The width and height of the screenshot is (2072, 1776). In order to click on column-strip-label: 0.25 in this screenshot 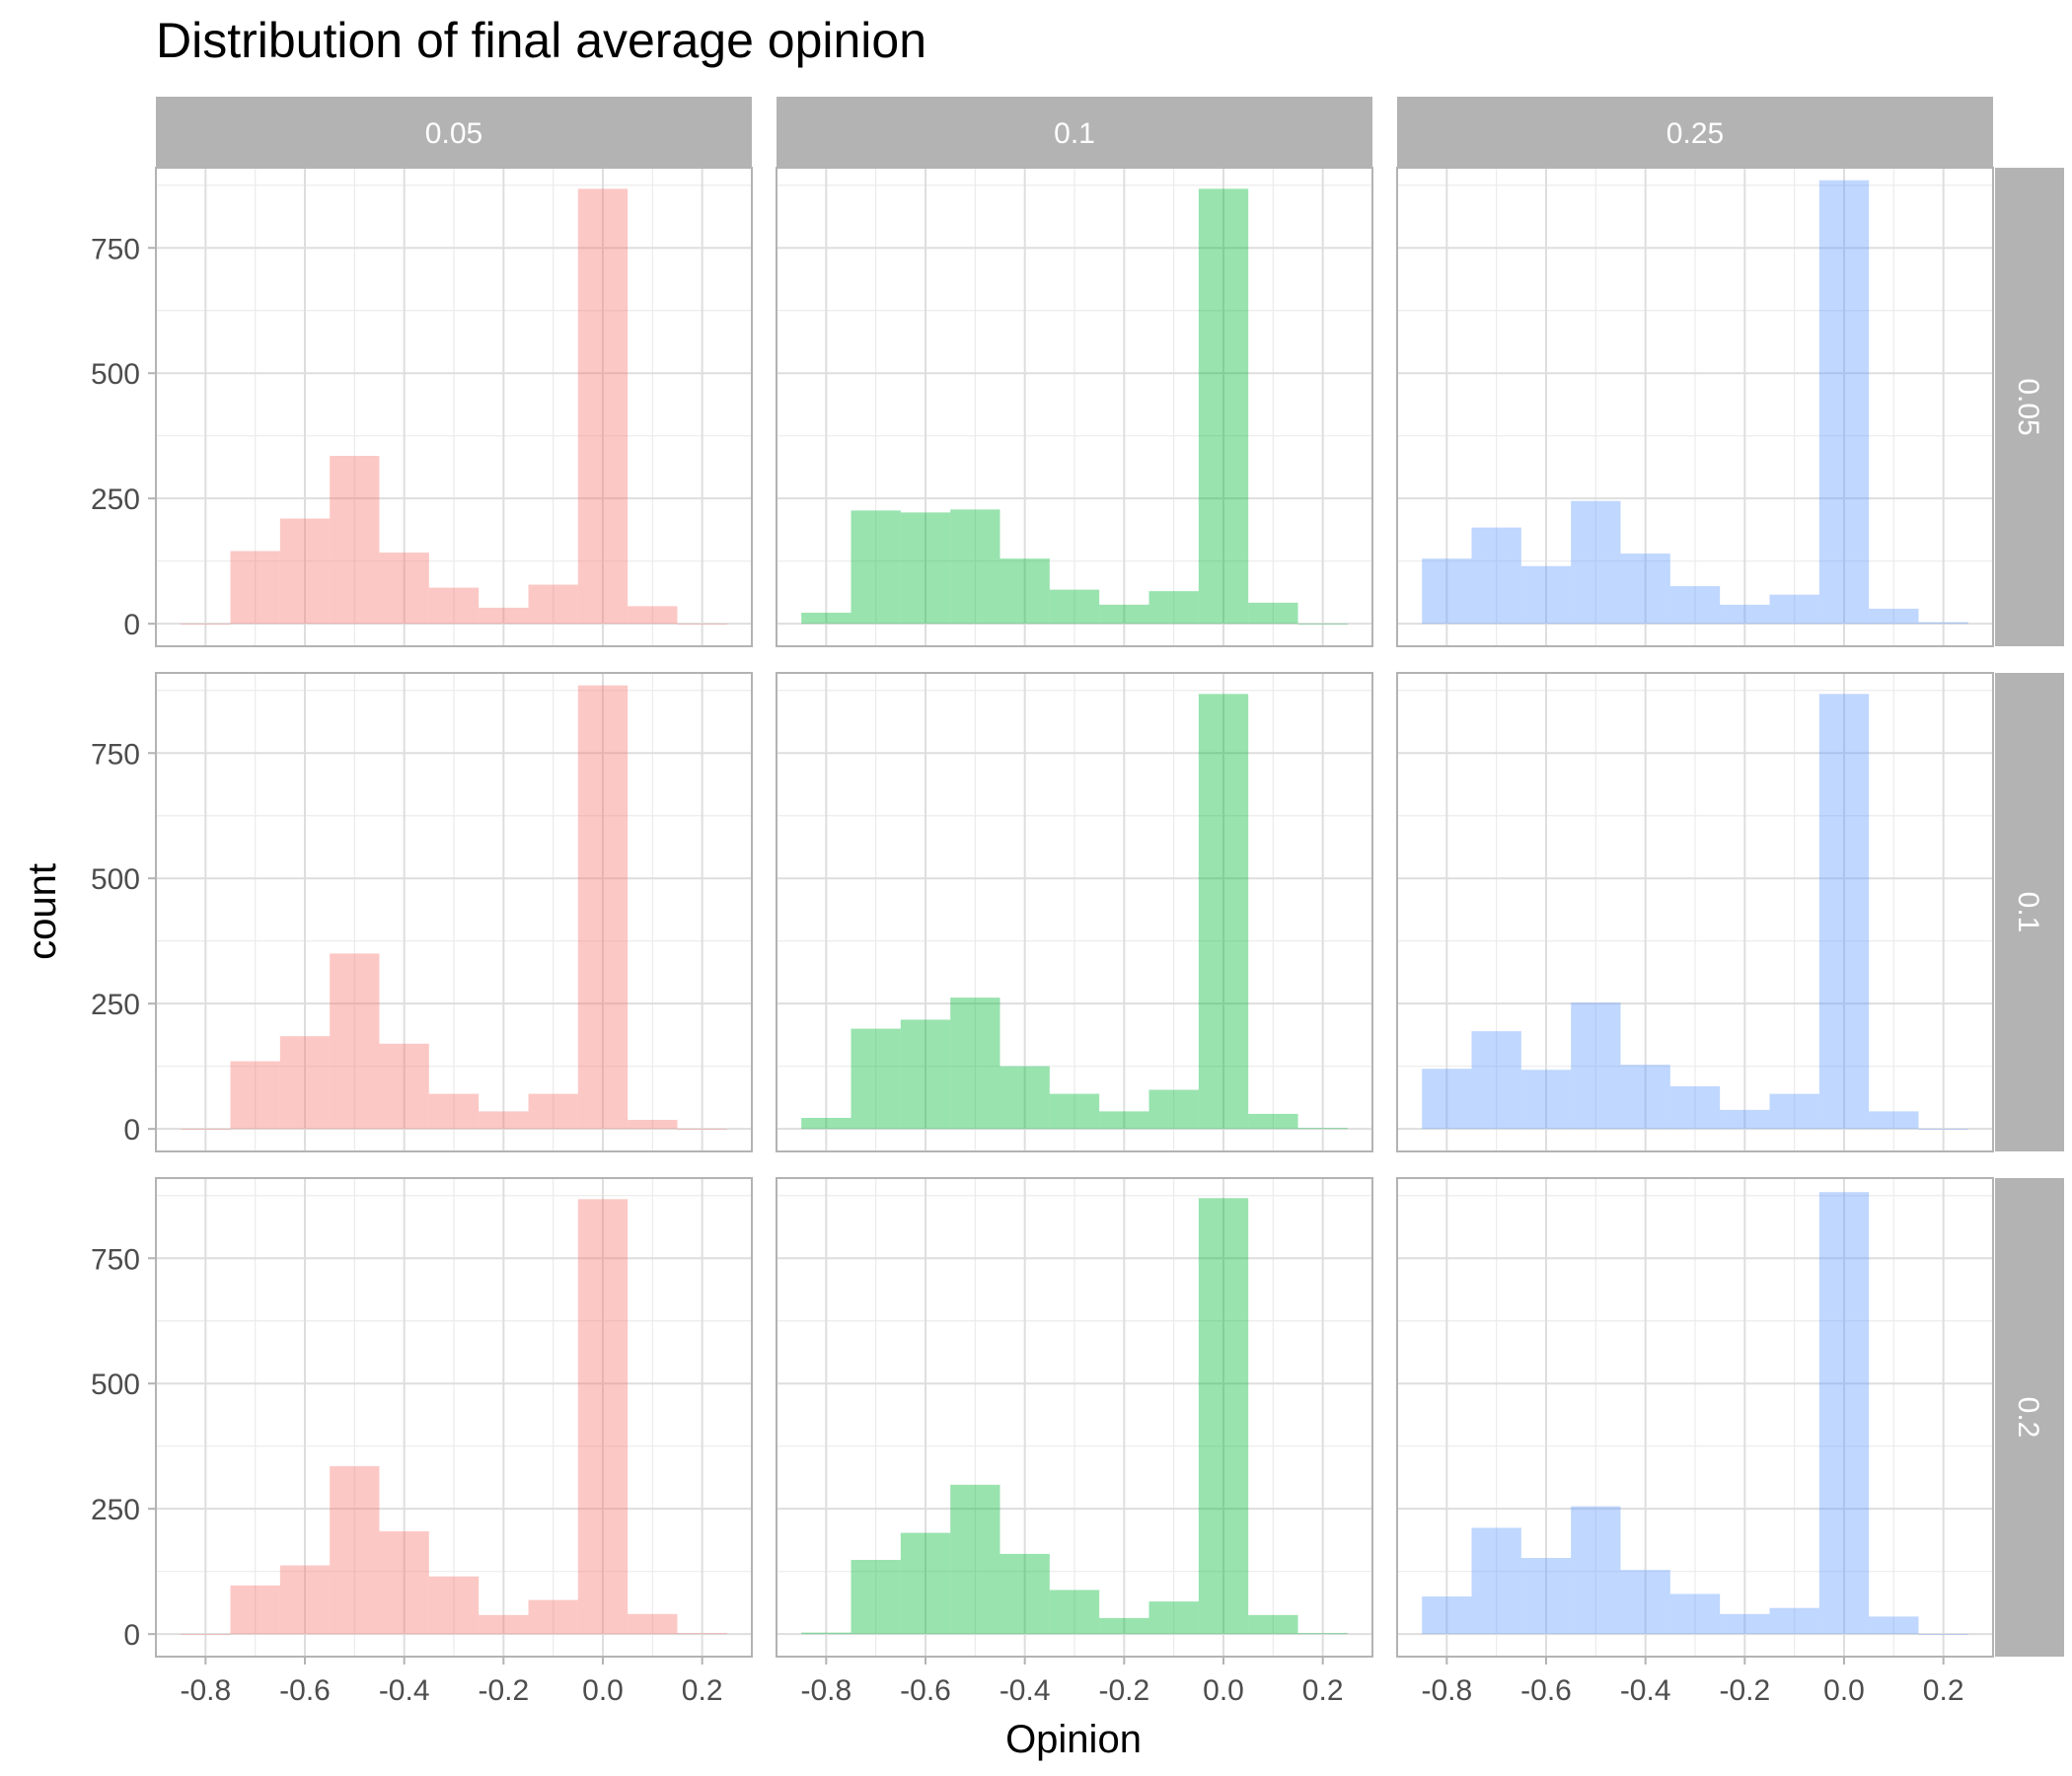, I will do `click(1695, 133)`.